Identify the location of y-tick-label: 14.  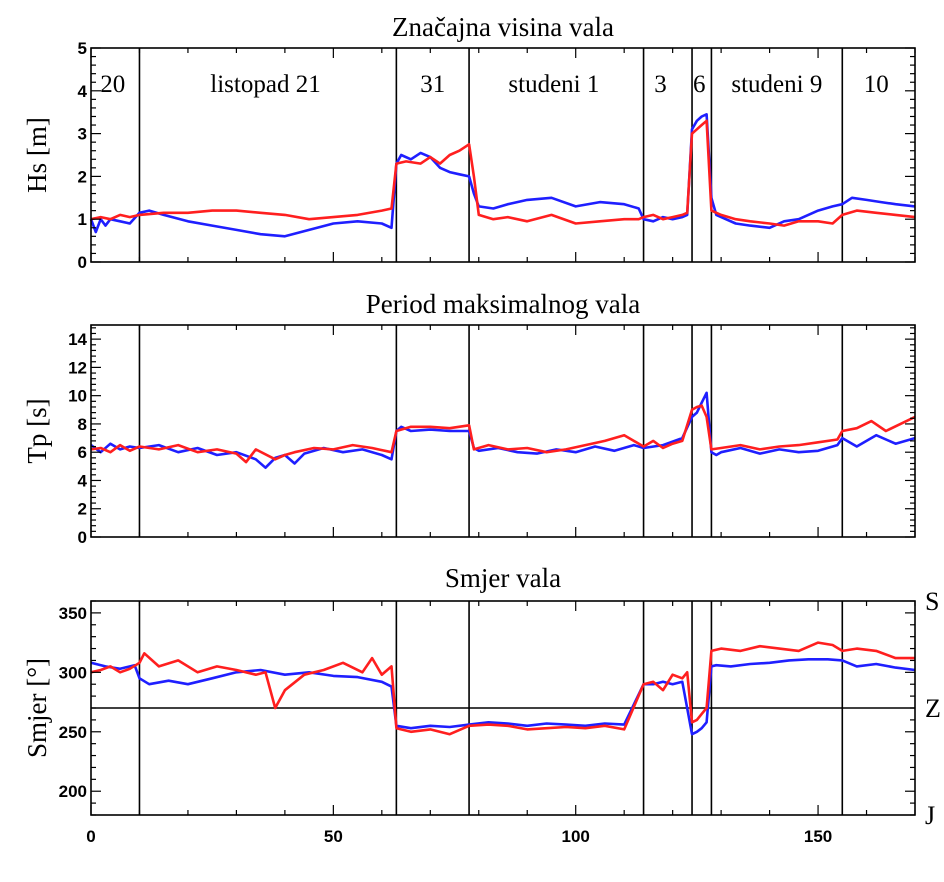
(77, 339).